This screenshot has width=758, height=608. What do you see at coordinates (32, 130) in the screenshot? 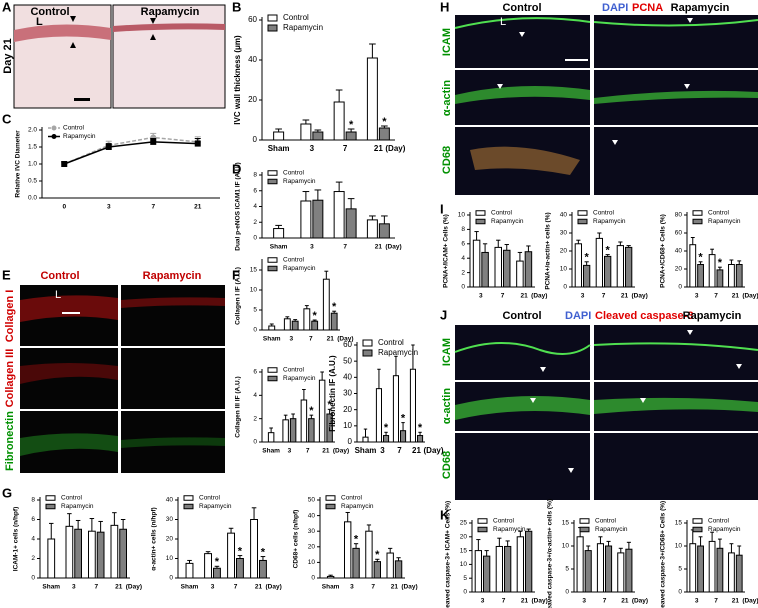
I see `y-tick-label: 2.0` at bounding box center [32, 130].